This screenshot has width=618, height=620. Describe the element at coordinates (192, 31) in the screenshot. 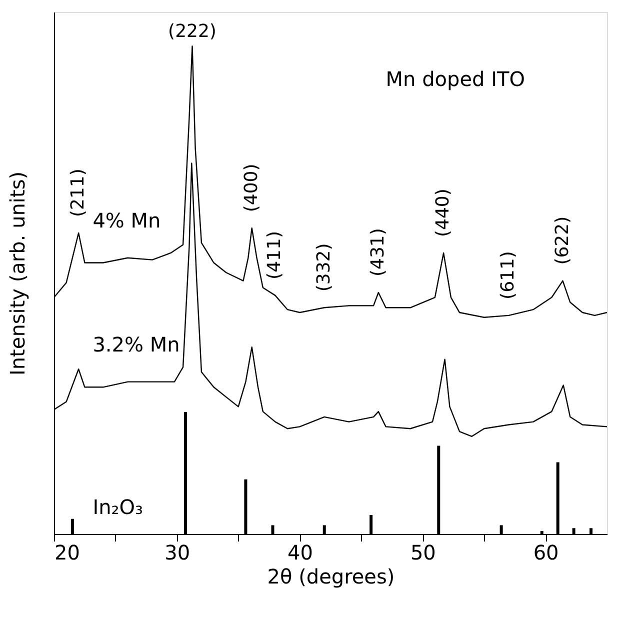

I see `annotation: (222)` at that location.